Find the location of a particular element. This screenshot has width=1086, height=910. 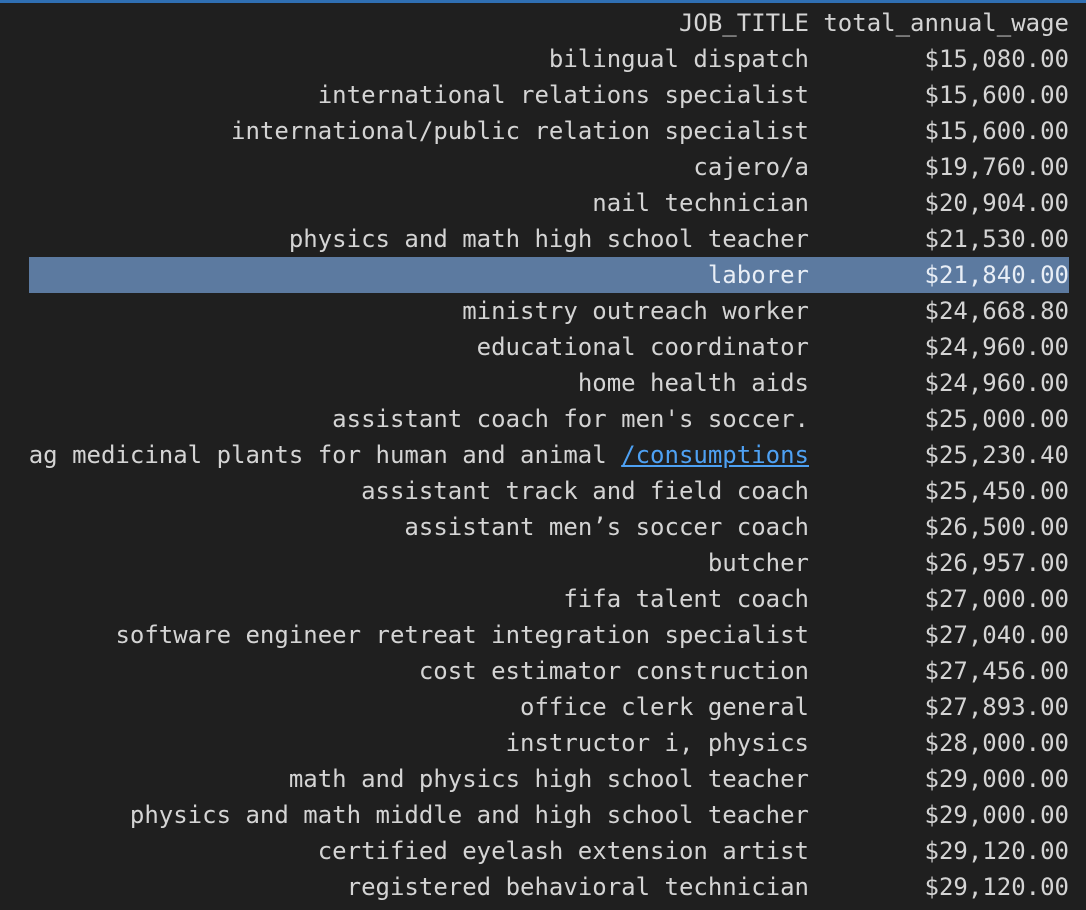

job-title-cell: laborer is located at coordinates (425, 275).